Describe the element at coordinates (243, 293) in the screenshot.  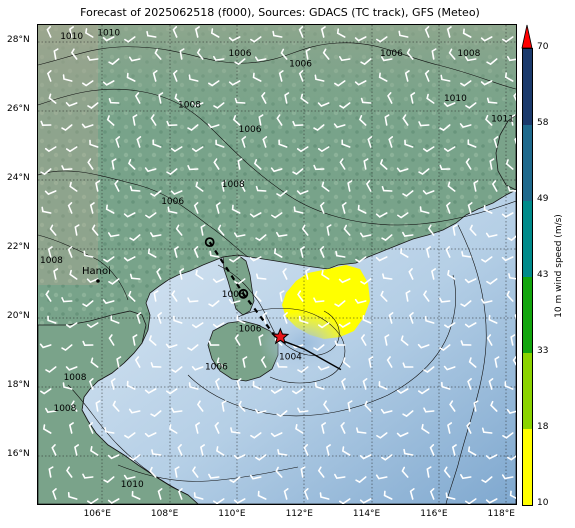
I see `tc-track-point` at that location.